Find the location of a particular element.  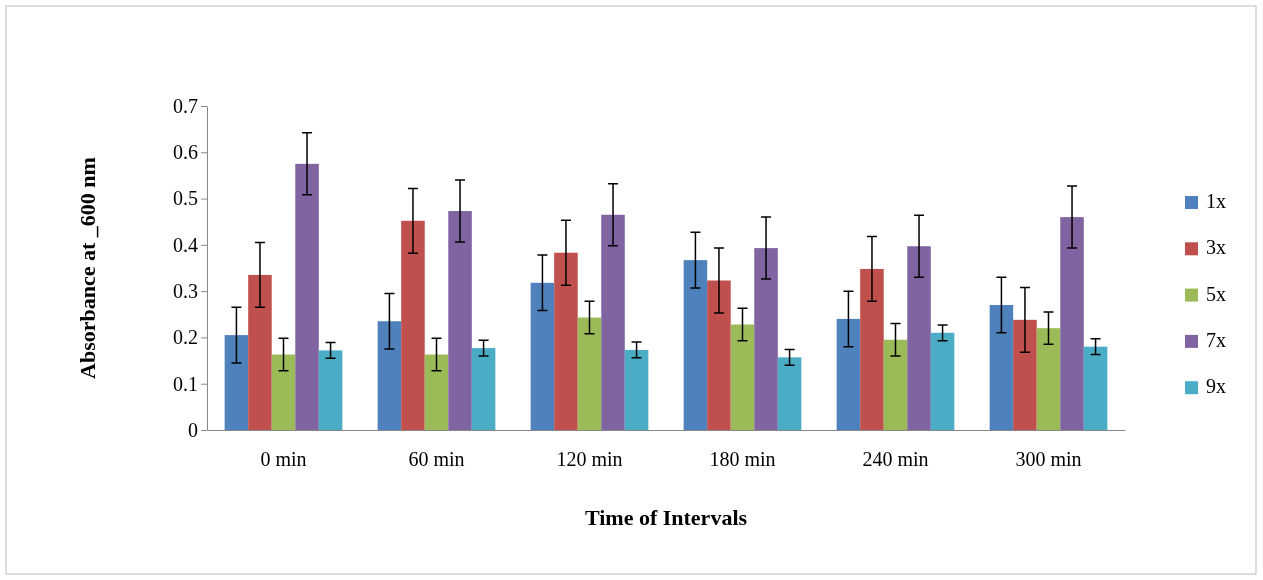

x-tick-label: 60 min is located at coordinates (436, 459).